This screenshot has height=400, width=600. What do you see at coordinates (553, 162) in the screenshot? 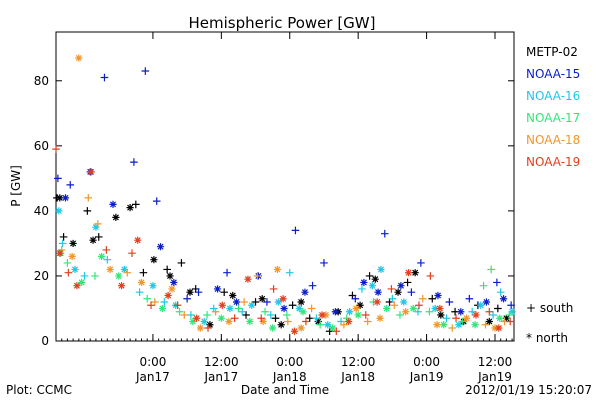
I see `legend-item-noaa-19: NOAA-19` at bounding box center [553, 162].